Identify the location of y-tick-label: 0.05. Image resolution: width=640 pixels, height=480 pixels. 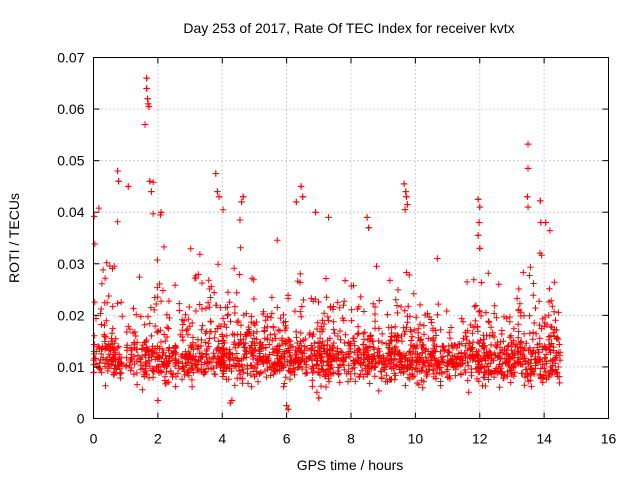
(70, 161).